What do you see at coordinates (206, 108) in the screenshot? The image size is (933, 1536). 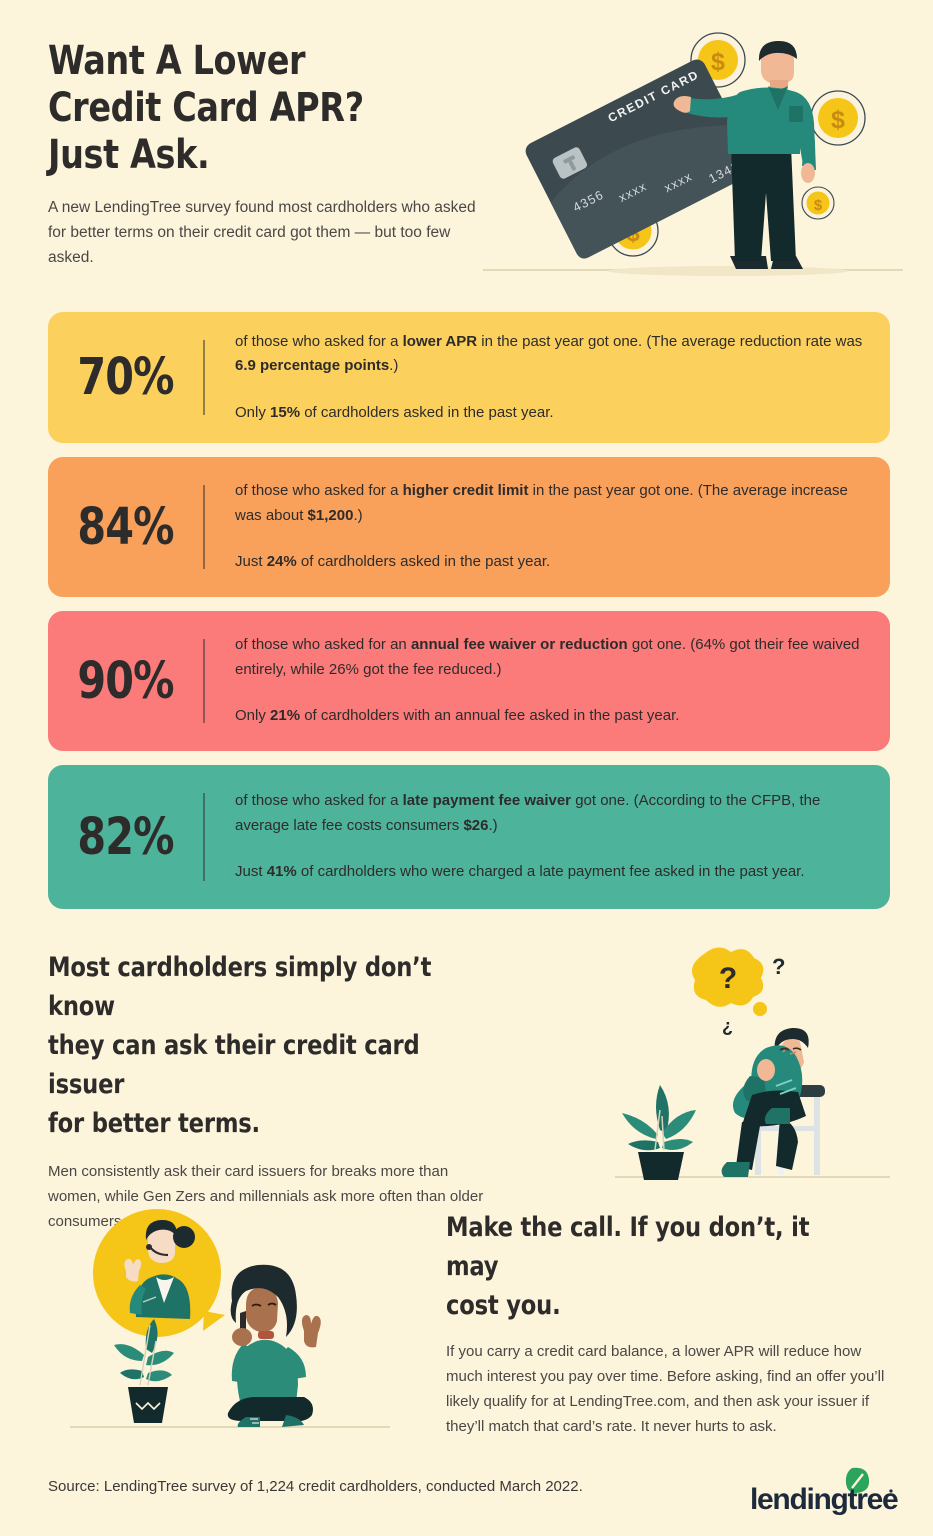 I see `headline-line-2: Credit Card APR?` at bounding box center [206, 108].